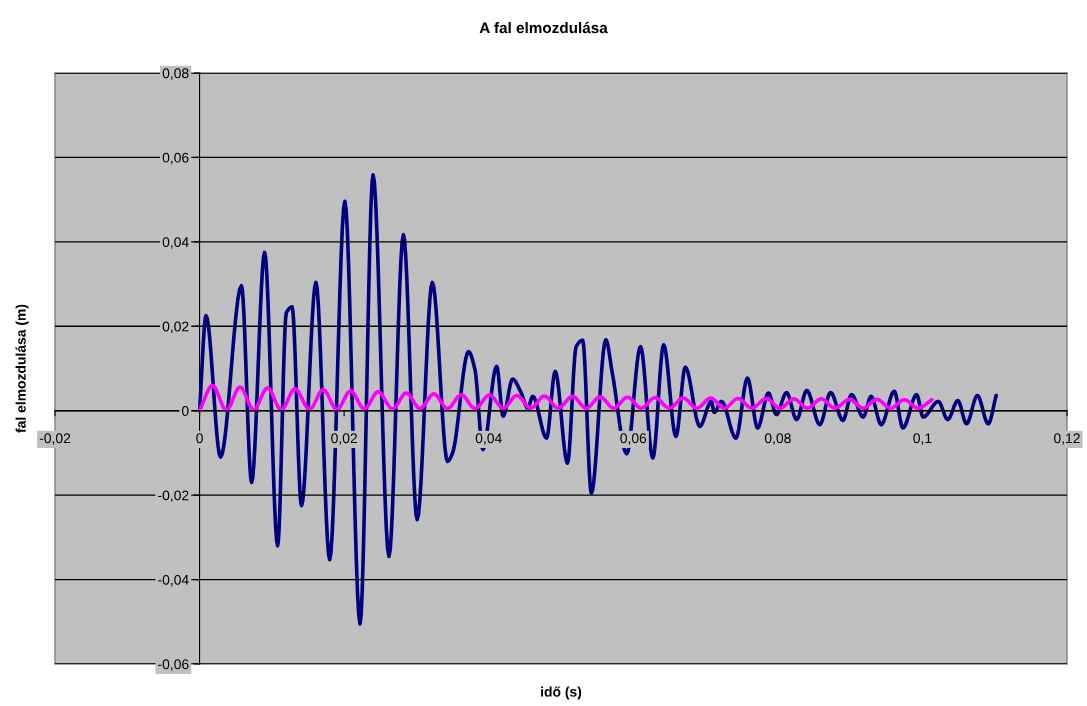 The width and height of the screenshot is (1087, 706). I want to click on x-tick-label: -0,02, so click(55, 439).